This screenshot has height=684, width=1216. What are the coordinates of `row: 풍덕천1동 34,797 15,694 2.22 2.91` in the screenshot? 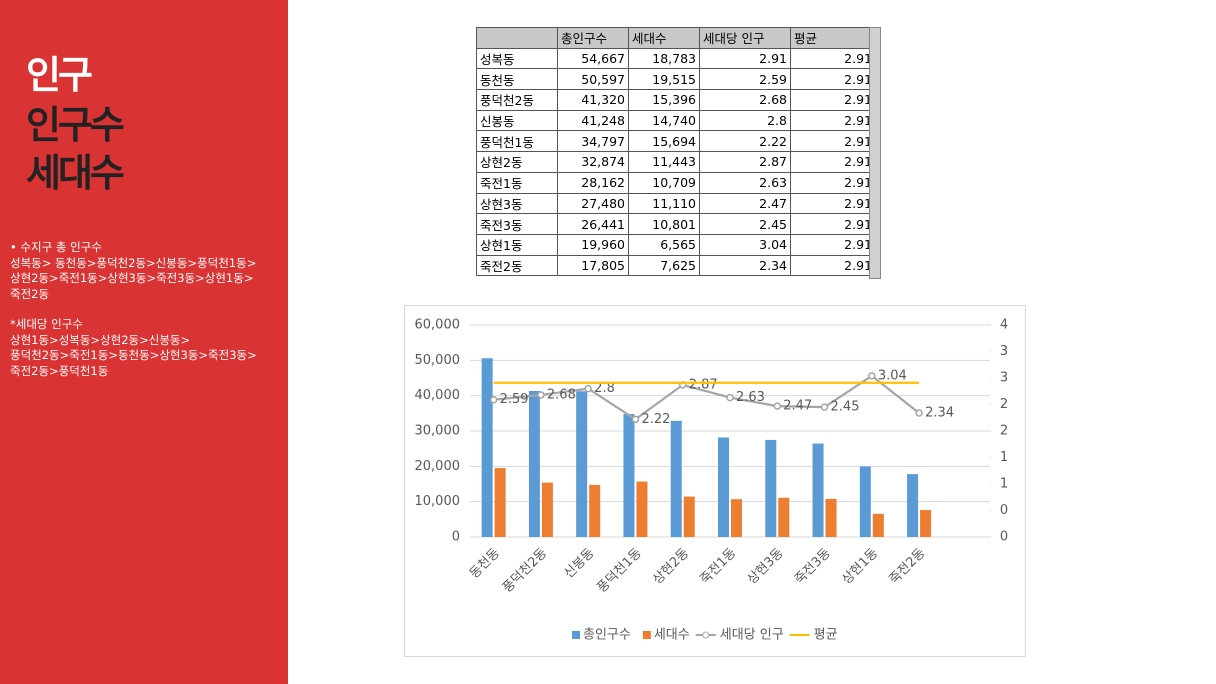 It's located at (676, 141).